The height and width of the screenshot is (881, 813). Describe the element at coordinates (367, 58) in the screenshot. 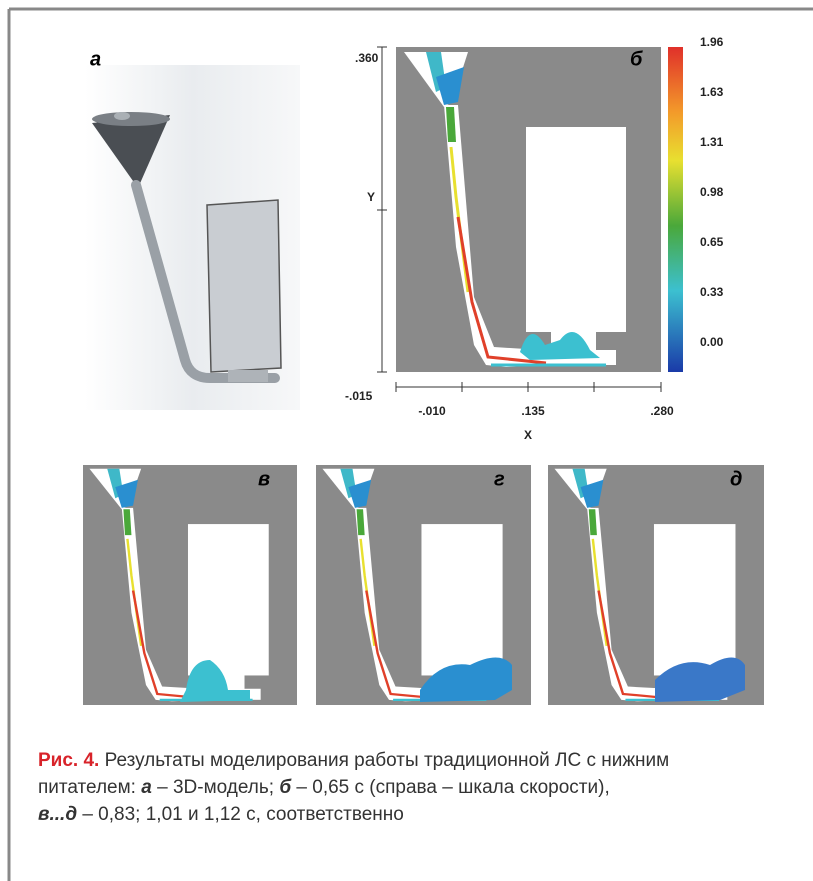

I see `y-top: .360` at that location.